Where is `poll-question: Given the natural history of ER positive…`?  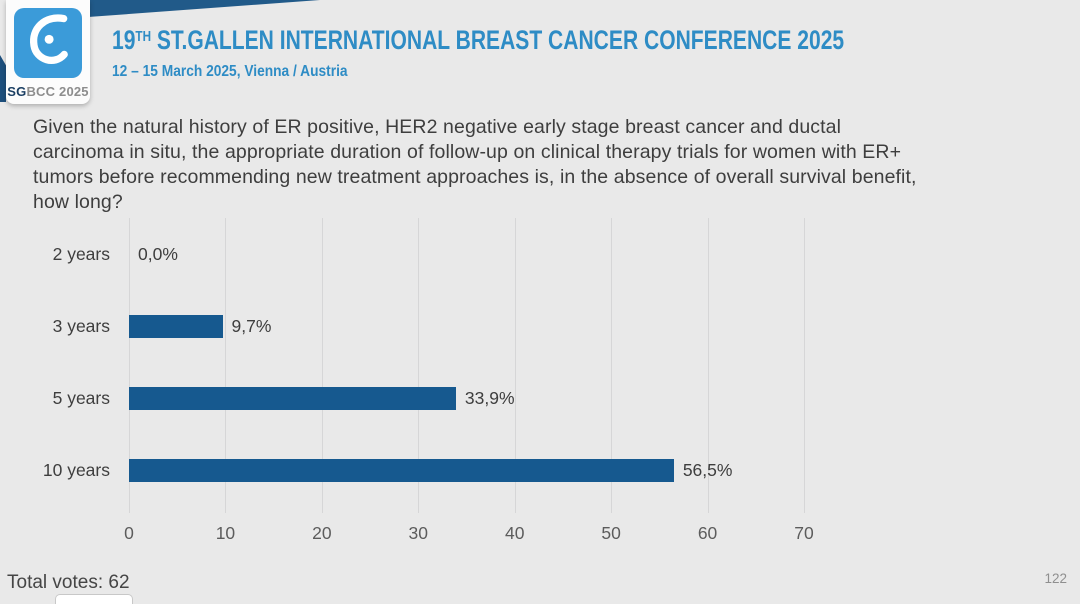
poll-question: Given the natural history of ER positive… is located at coordinates (475, 165).